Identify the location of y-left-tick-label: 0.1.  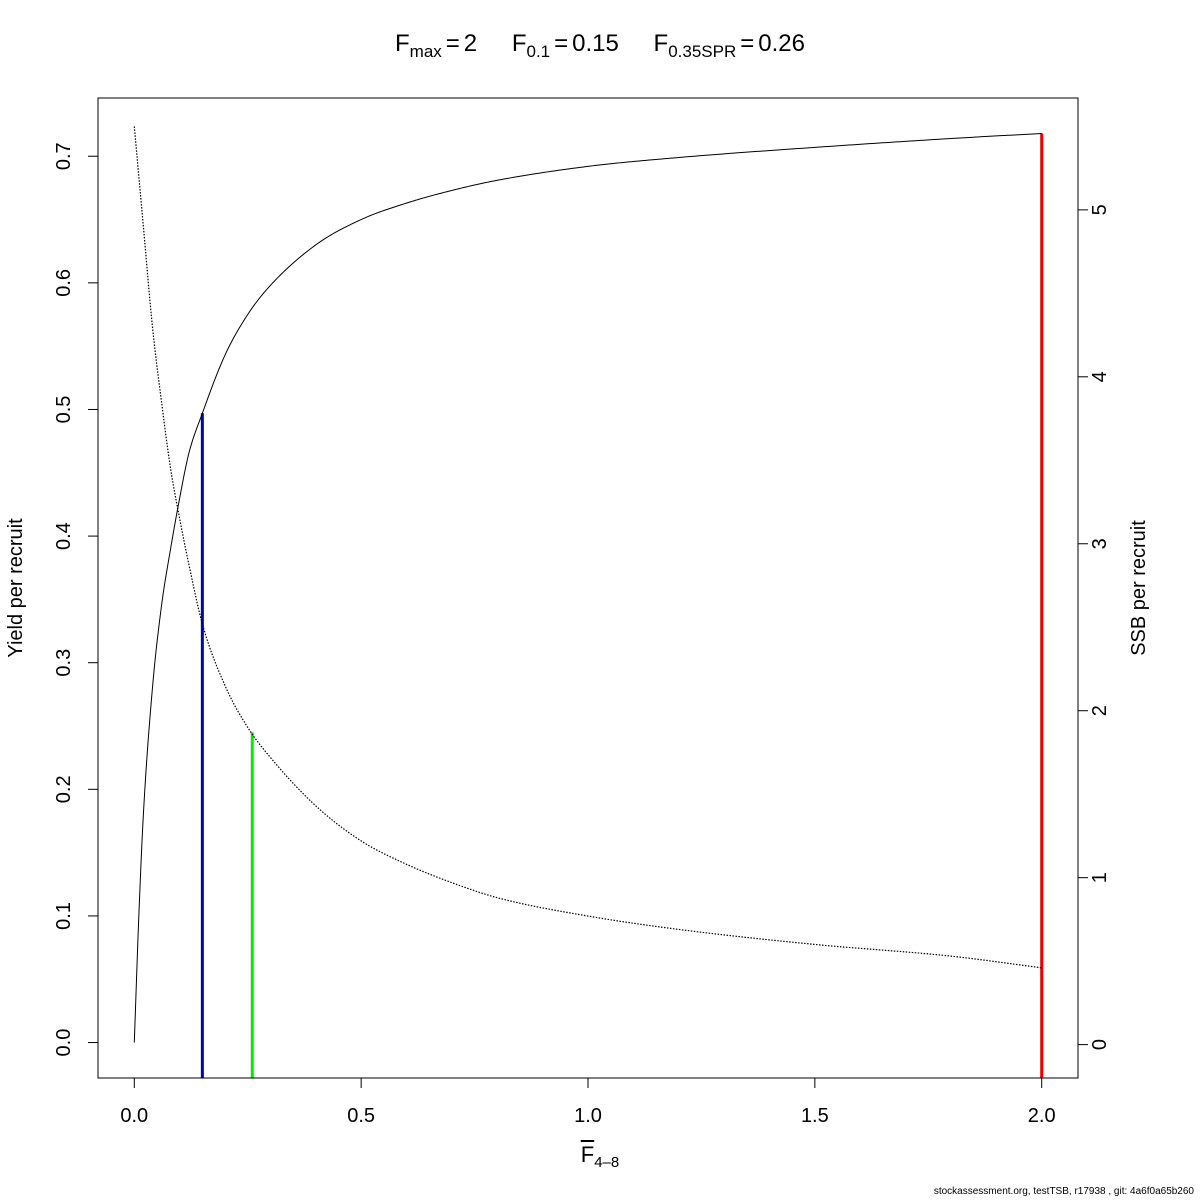
(64, 916).